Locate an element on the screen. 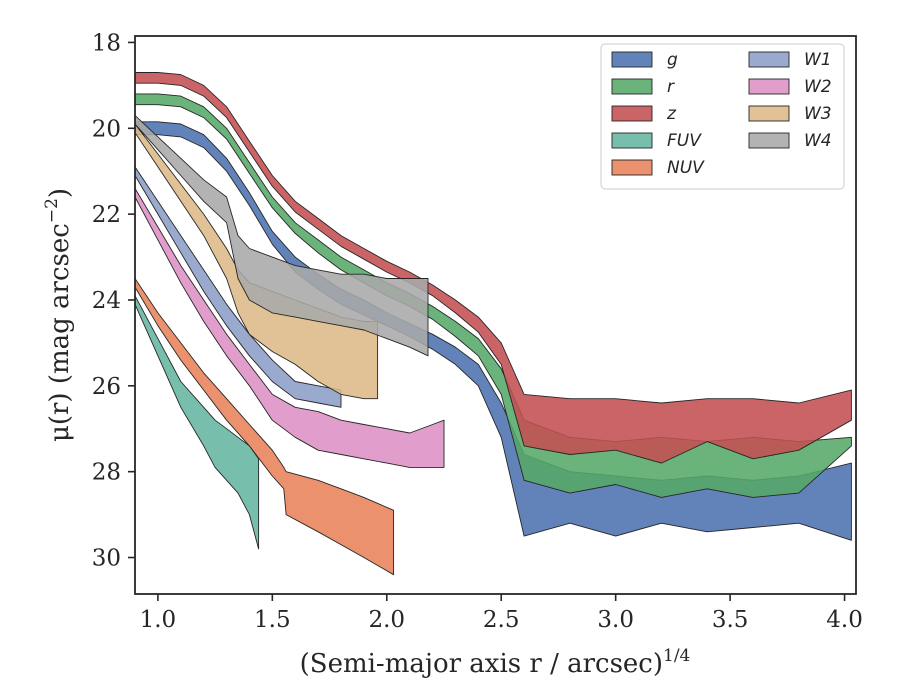 The image size is (900, 700). x-axis-ticks: 1.0 1.5 2.0 2.5 3.0 3.5 4.0 is located at coordinates (501, 613).